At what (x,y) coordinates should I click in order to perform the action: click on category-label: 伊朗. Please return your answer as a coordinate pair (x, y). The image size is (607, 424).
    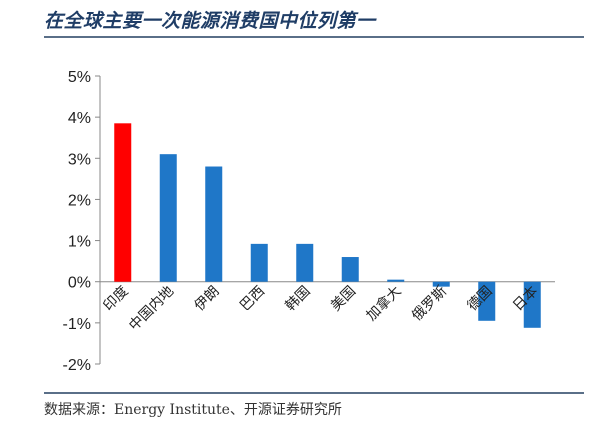
    Looking at the image, I should click on (206, 298).